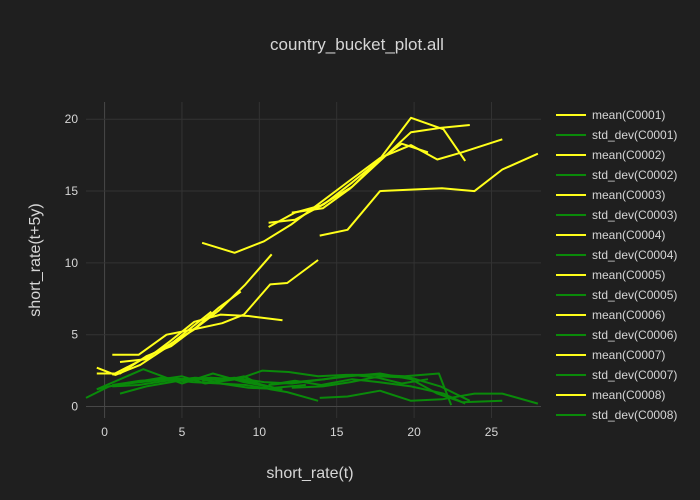  What do you see at coordinates (182, 432) in the screenshot?
I see `x-tick-label: 5` at bounding box center [182, 432].